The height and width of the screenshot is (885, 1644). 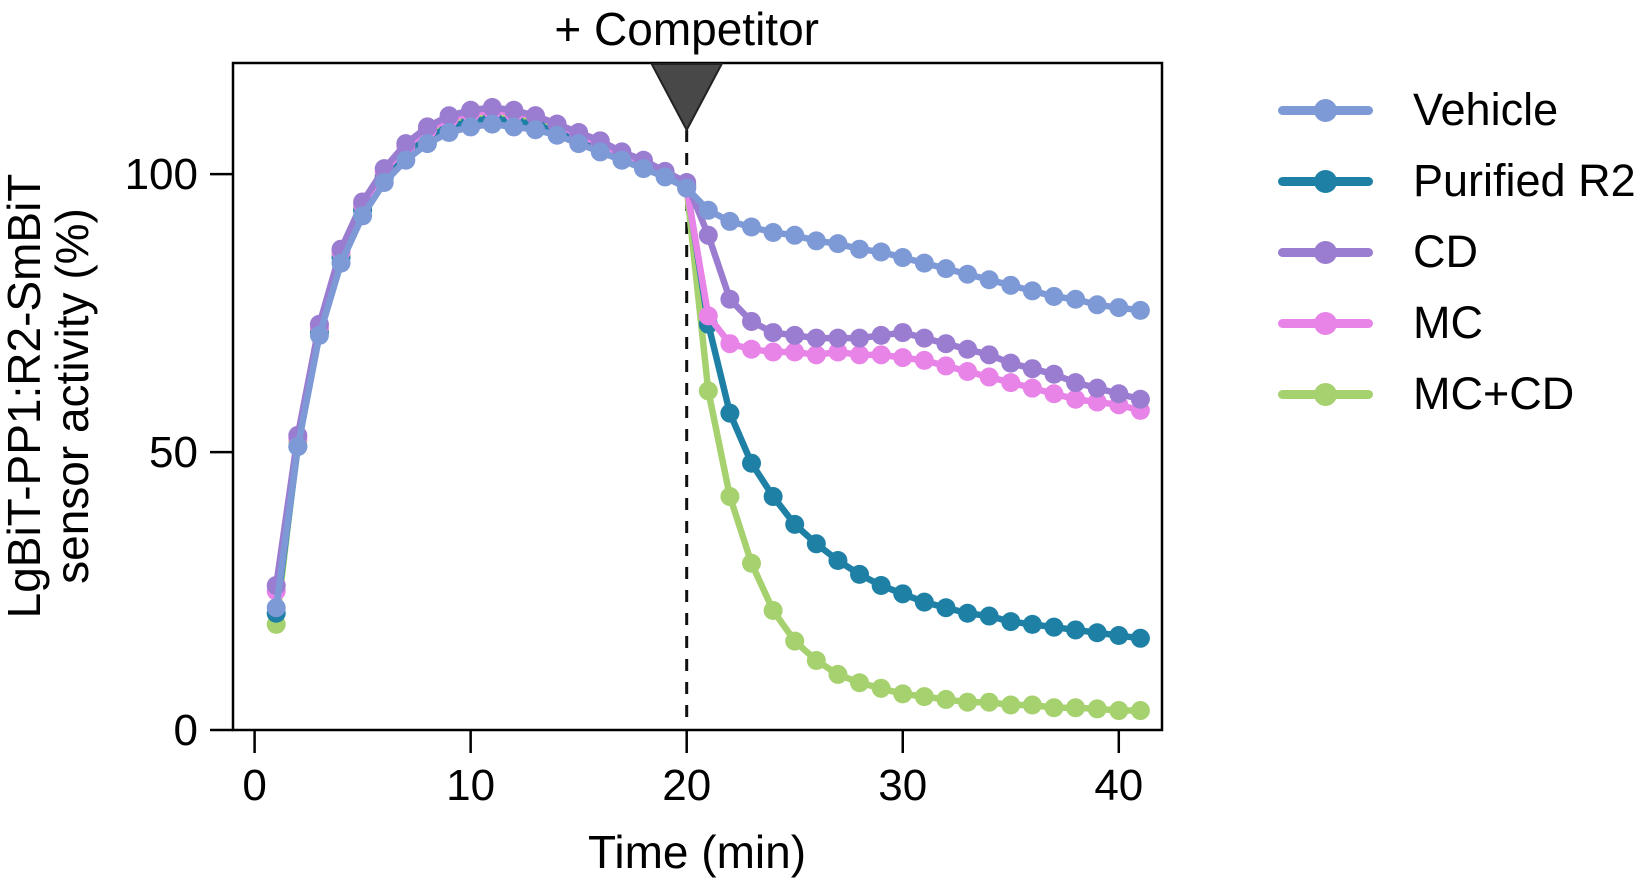 What do you see at coordinates (687, 395) in the screenshot?
I see `competitor-event-marker` at bounding box center [687, 395].